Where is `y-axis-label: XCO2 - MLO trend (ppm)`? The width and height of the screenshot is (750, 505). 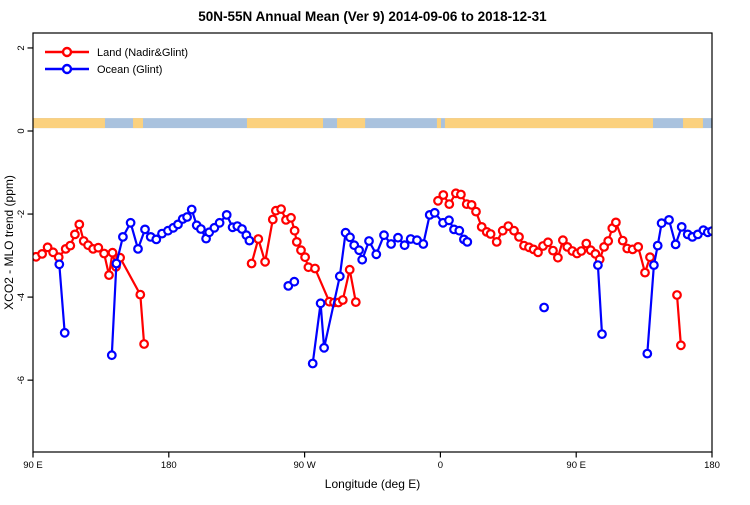 y-axis-label: XCO2 - MLO trend (ppm) is located at coordinates (9, 242).